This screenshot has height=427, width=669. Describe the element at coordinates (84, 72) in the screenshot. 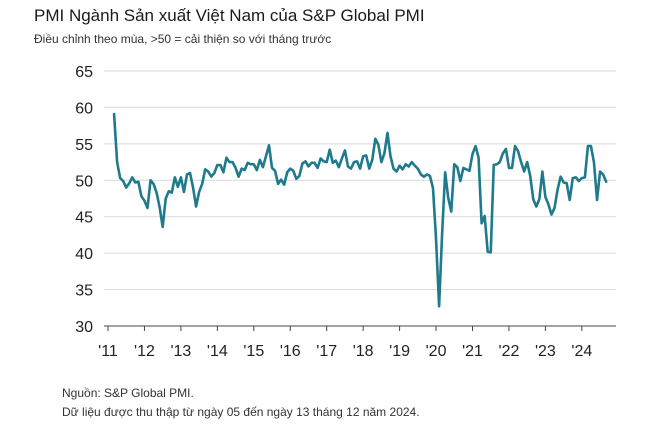

I see `y-tick-label: 65` at that location.